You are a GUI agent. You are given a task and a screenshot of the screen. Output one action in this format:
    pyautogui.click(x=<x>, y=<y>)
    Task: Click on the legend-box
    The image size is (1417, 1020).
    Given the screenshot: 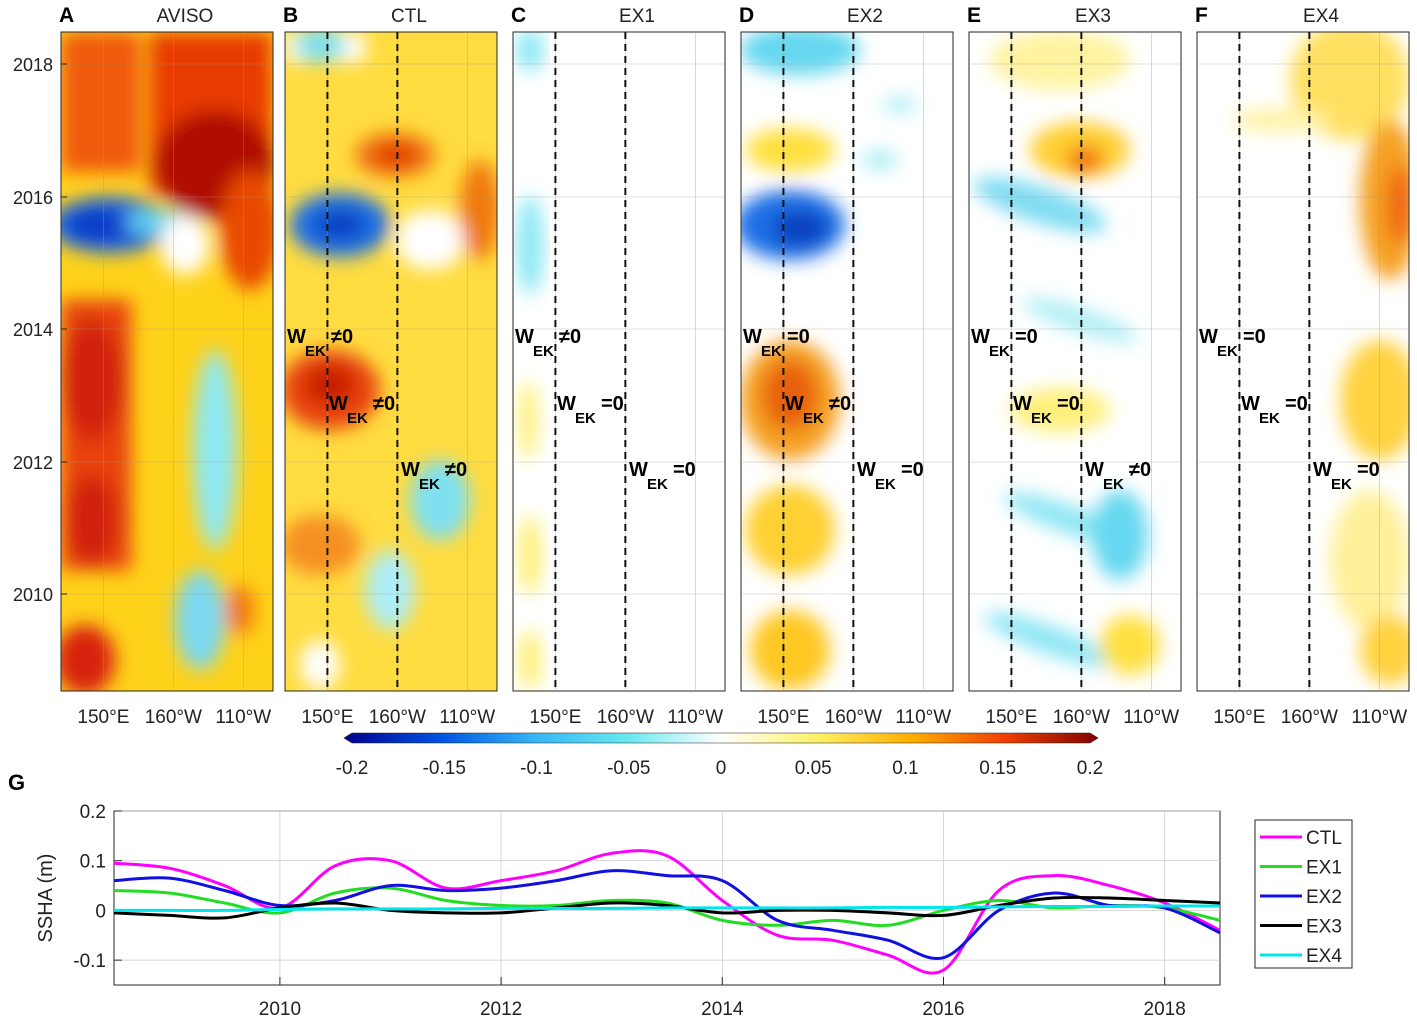 What is the action you would take?
    pyautogui.click(x=1303, y=894)
    